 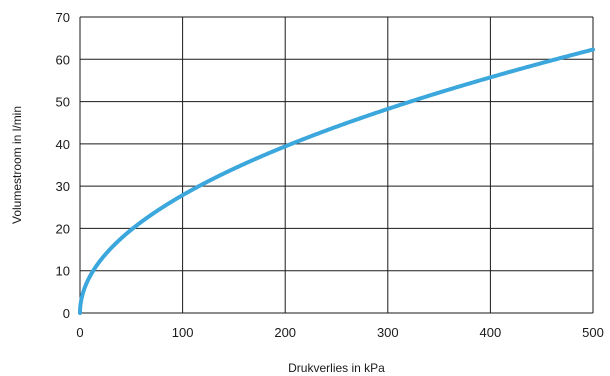 What do you see at coordinates (79, 332) in the screenshot?
I see `x-tick-label: 0` at bounding box center [79, 332].